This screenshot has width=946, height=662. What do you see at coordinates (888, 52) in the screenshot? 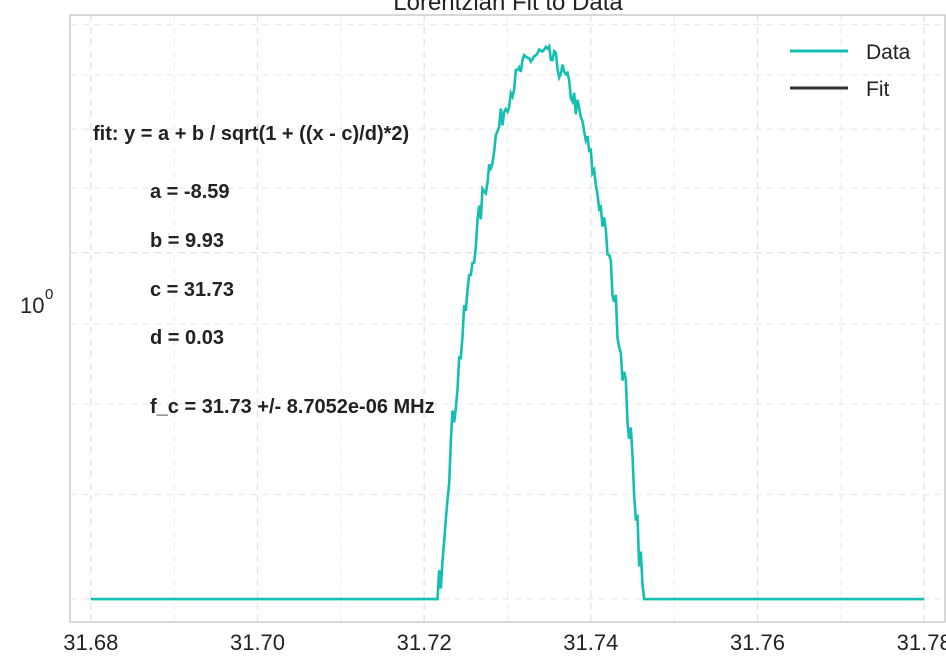
I see `legend-data-label: Data` at bounding box center [888, 52].